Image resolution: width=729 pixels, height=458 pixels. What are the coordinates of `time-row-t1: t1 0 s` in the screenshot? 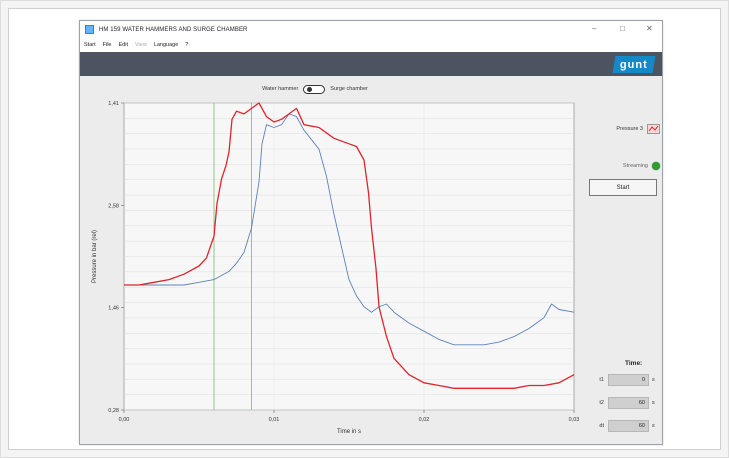 It's located at (622, 379).